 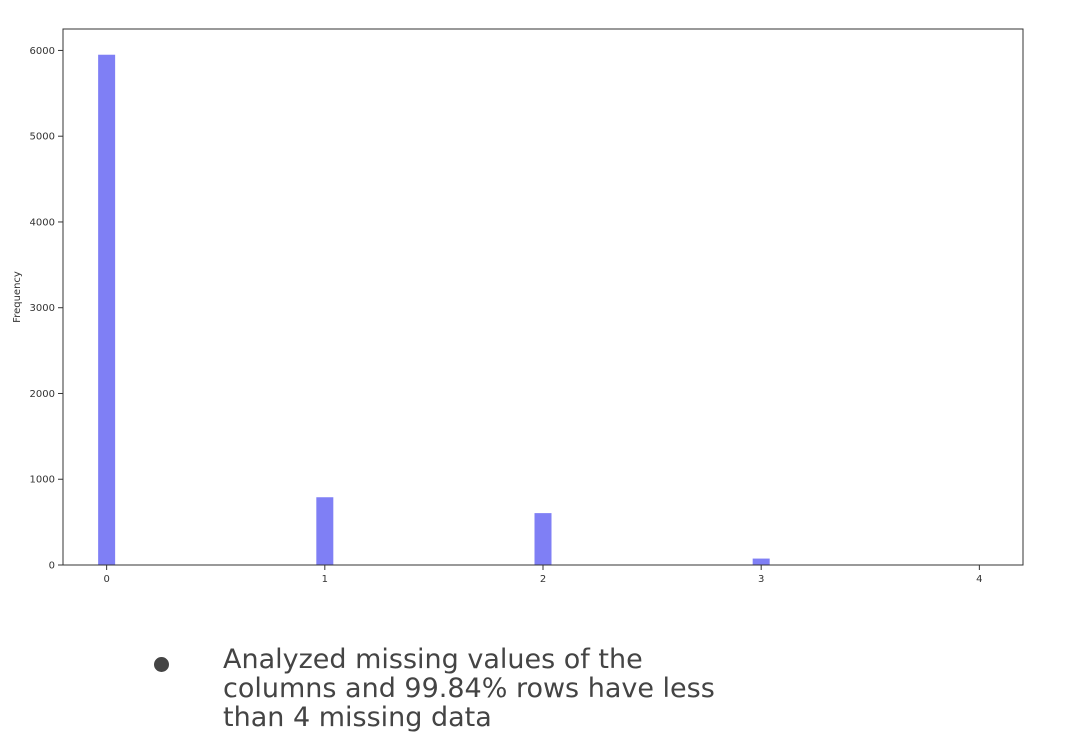 I want to click on y-tick-label: 5000, so click(x=42, y=137).